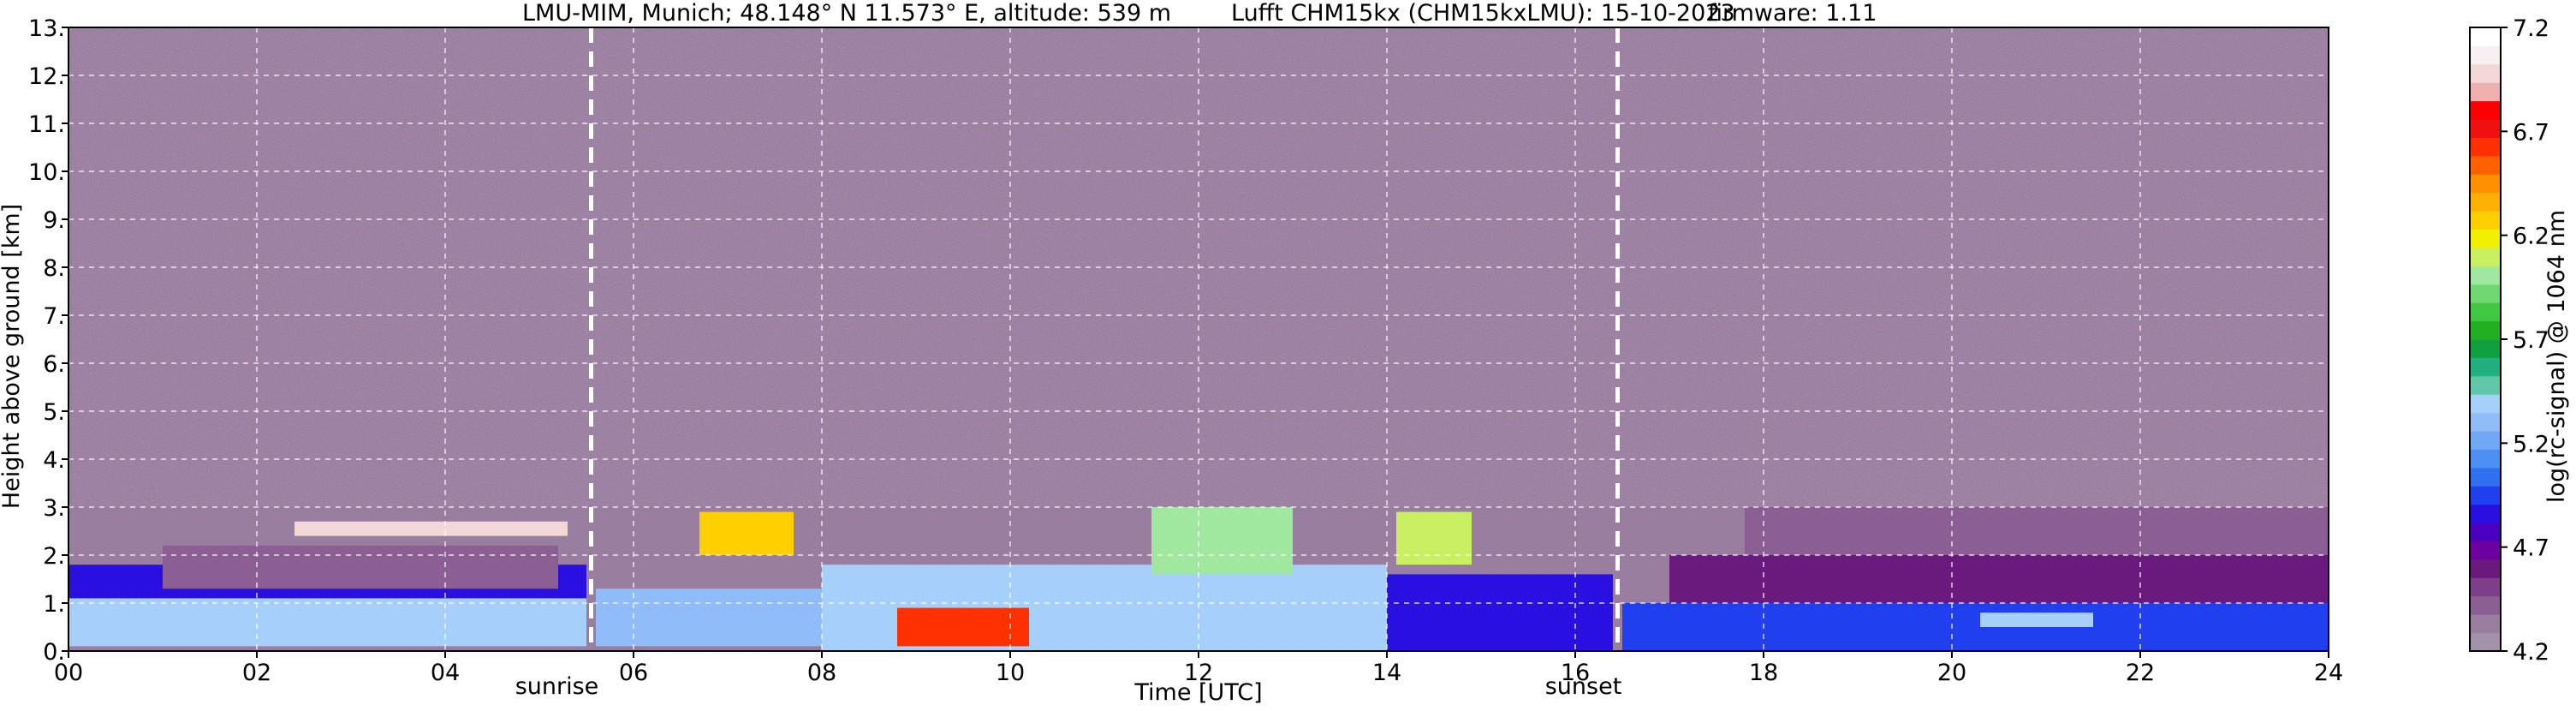 This screenshot has width=2576, height=711. What do you see at coordinates (12, 357) in the screenshot?
I see `y-axis-label: Height above ground [km]` at bounding box center [12, 357].